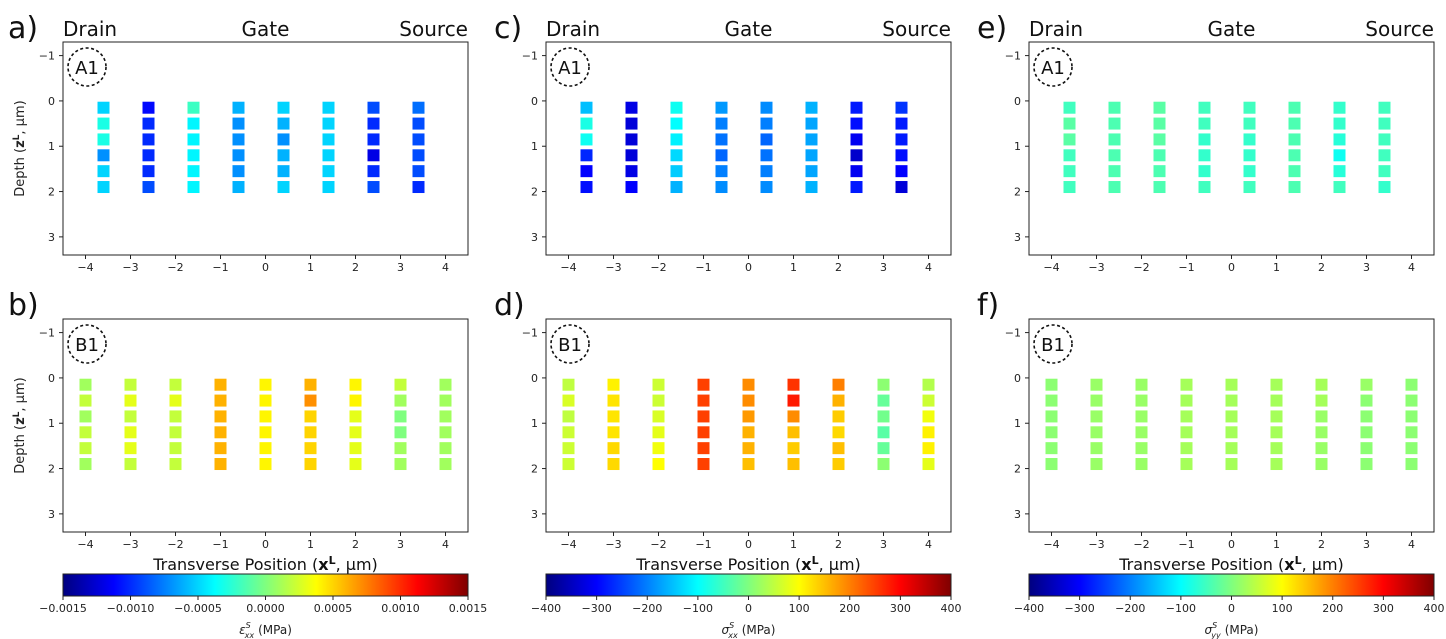 The image size is (1446, 639). What do you see at coordinates (23, 28) in the screenshot?
I see `panel-letter: a)` at bounding box center [23, 28].